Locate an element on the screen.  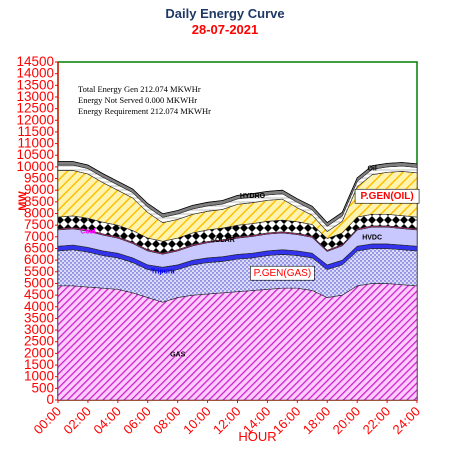
series-label-box-p-gen-gas is located at coordinates (282, 273).